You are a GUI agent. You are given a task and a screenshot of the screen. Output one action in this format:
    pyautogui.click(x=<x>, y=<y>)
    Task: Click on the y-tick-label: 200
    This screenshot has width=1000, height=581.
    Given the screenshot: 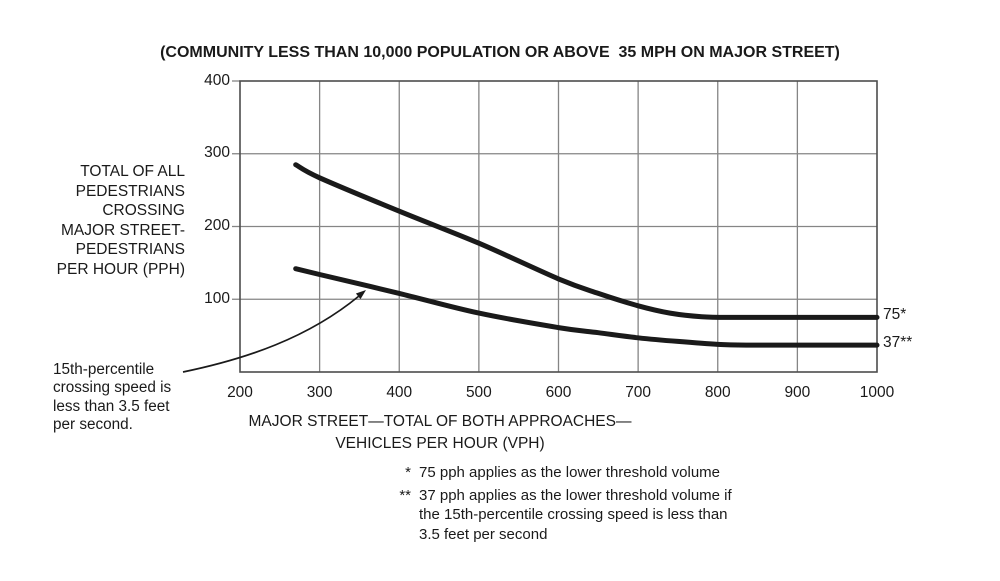 What is the action you would take?
    pyautogui.click(x=217, y=225)
    